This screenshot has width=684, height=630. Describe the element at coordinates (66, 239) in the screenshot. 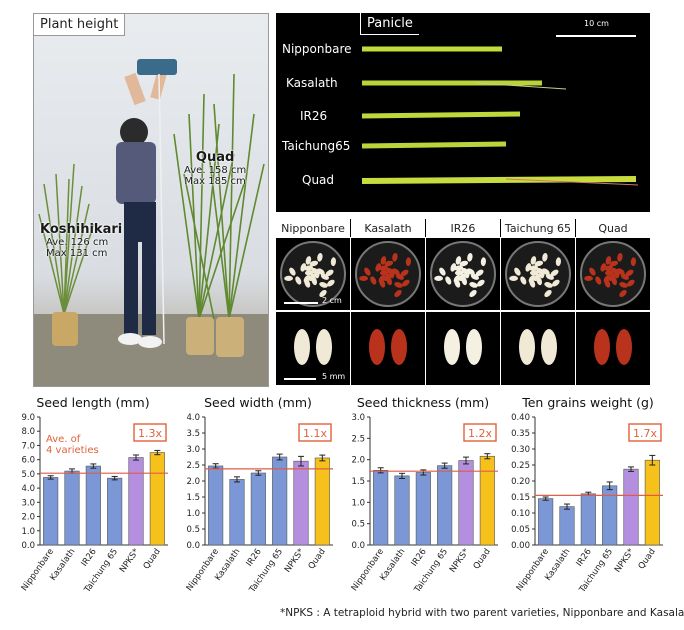

I see `koshihikari-plant` at that location.